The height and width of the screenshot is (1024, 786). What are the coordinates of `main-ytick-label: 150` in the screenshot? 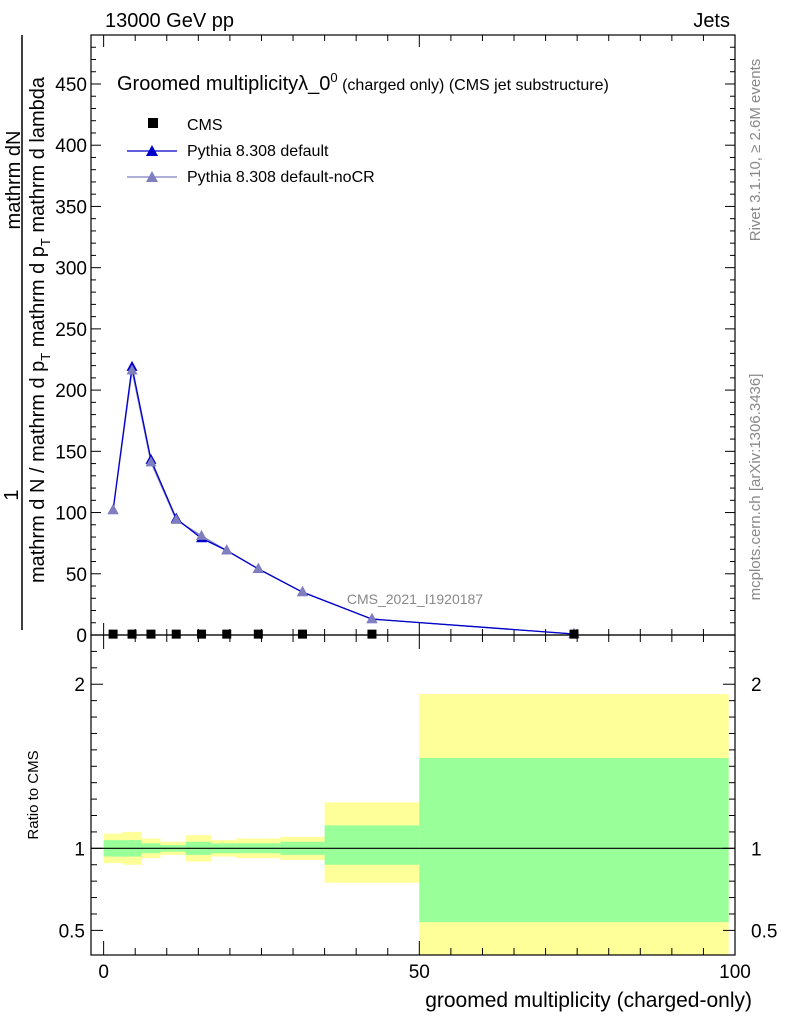 It's located at (71, 452).